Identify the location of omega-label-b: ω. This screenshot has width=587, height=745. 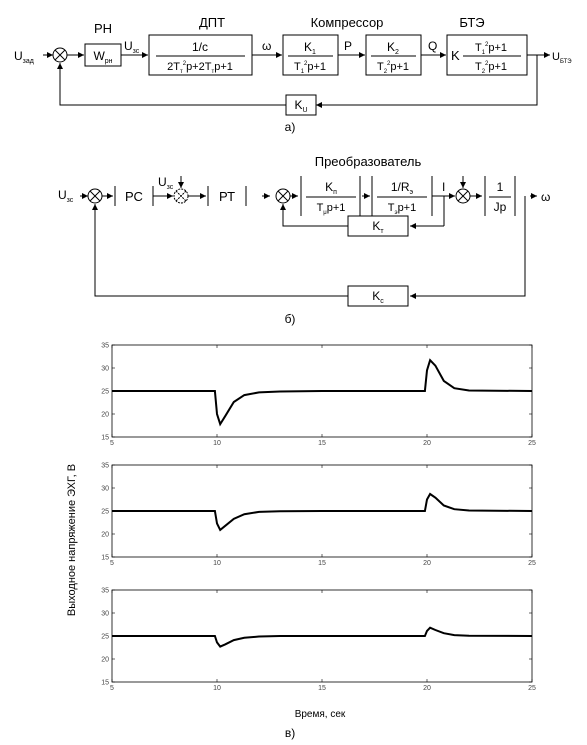
(545, 197).